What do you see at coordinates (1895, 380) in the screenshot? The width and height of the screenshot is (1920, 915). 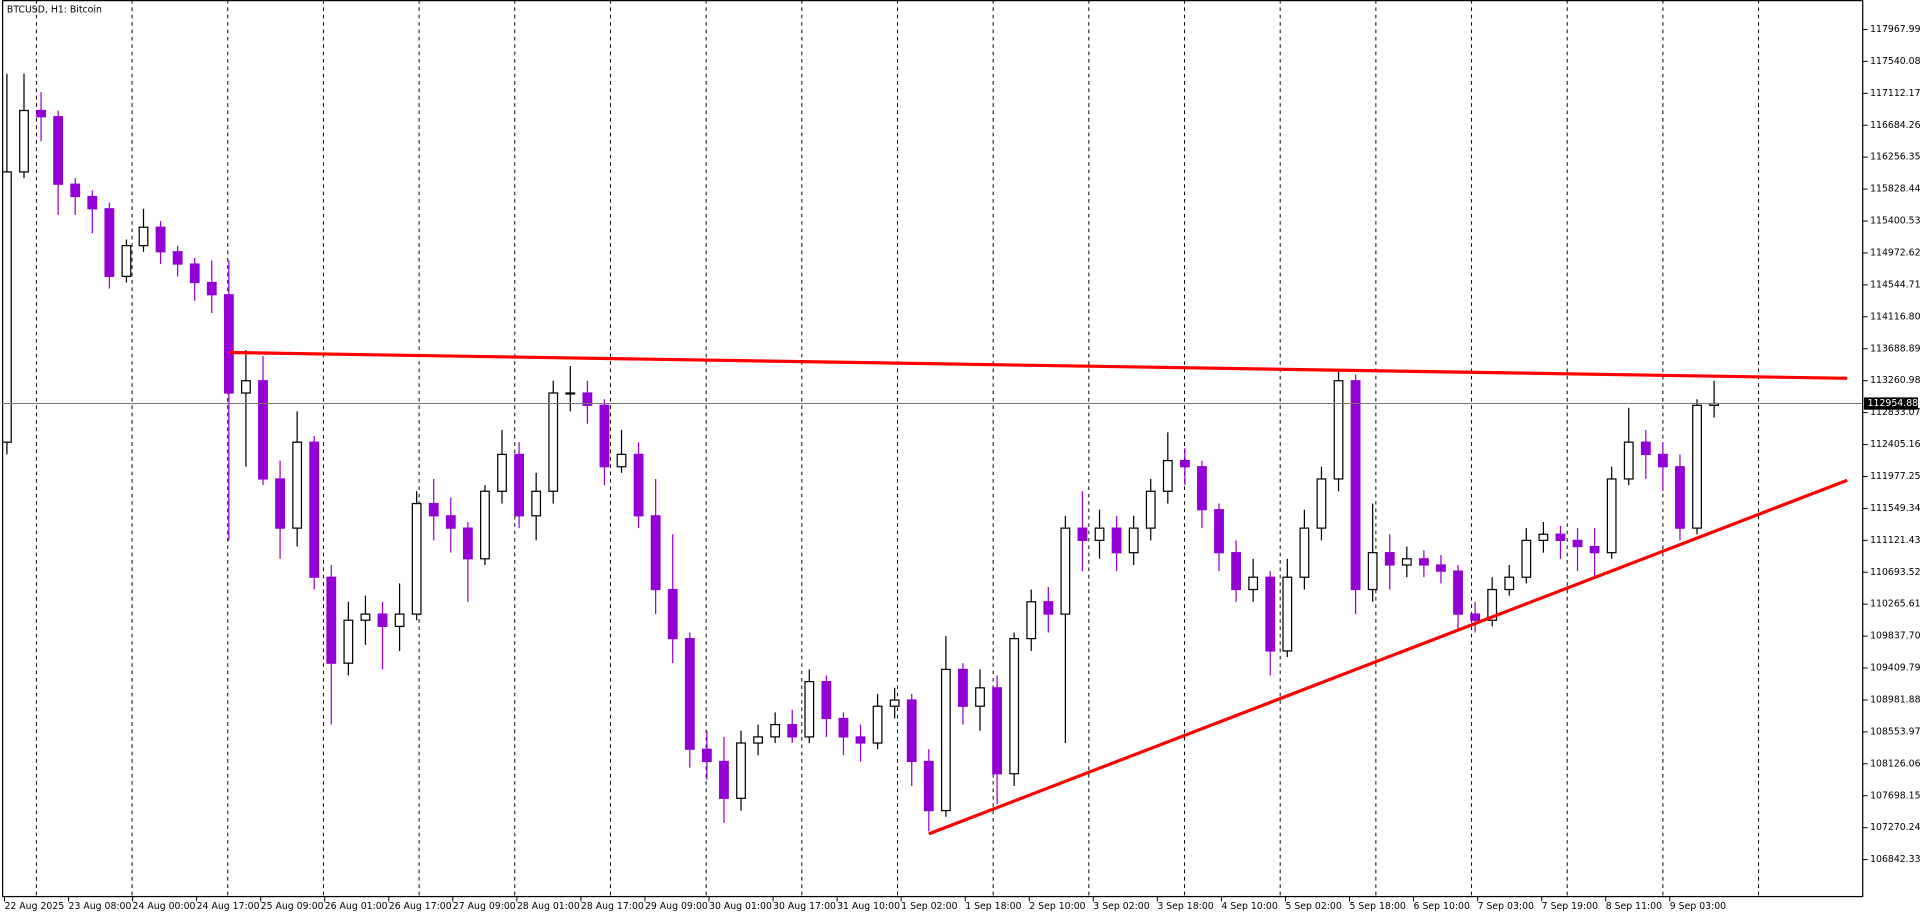 I see `y-tick-label: 113260.98` at bounding box center [1895, 380].